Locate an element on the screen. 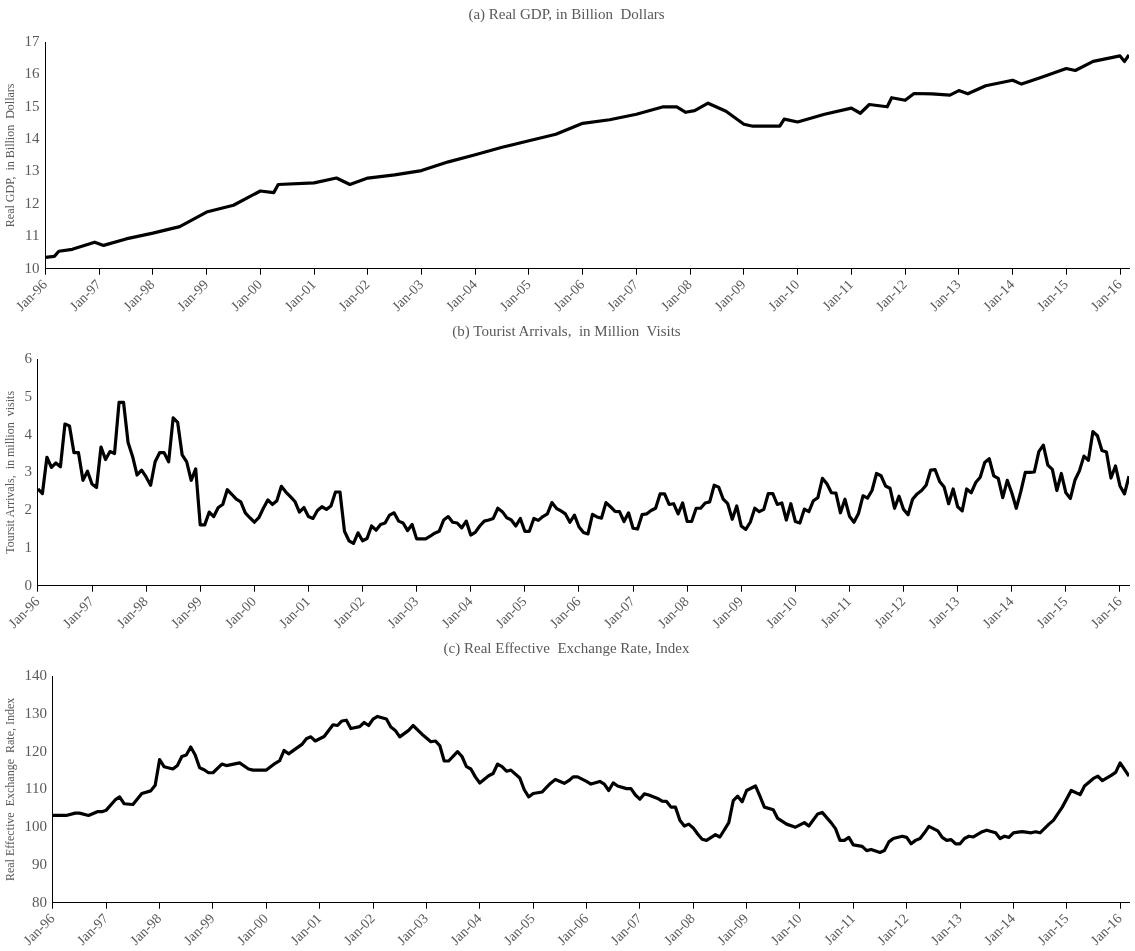 The image size is (1135, 951). y-tick-label: 16 is located at coordinates (32, 73).